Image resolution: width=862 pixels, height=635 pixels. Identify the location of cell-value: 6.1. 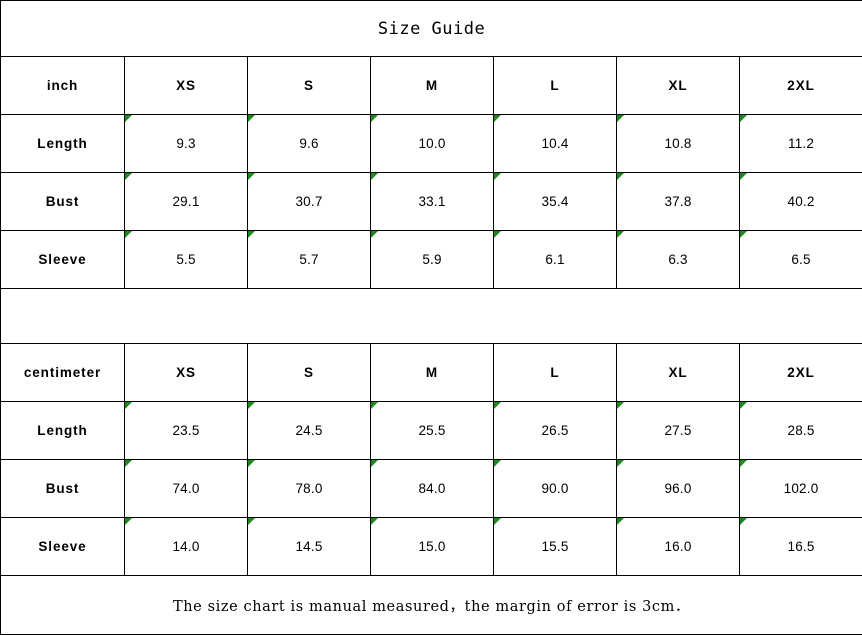
(554, 259).